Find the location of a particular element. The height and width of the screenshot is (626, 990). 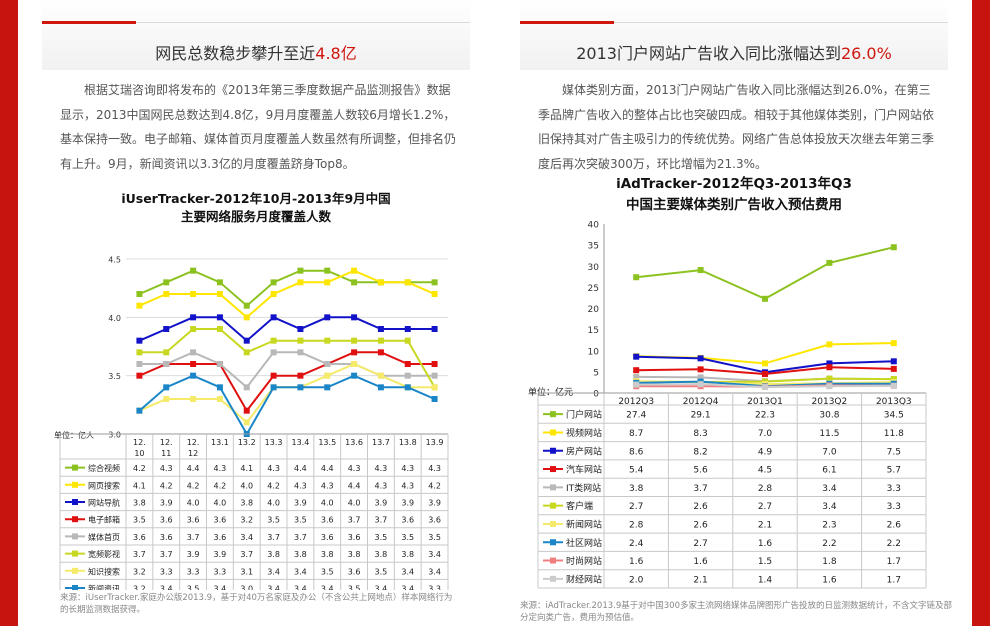

y-tick-label: 0 is located at coordinates (596, 395).